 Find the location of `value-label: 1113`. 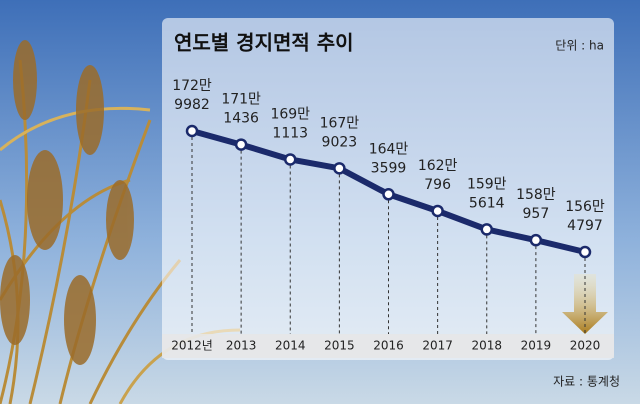

value-label: 1113 is located at coordinates (290, 133).